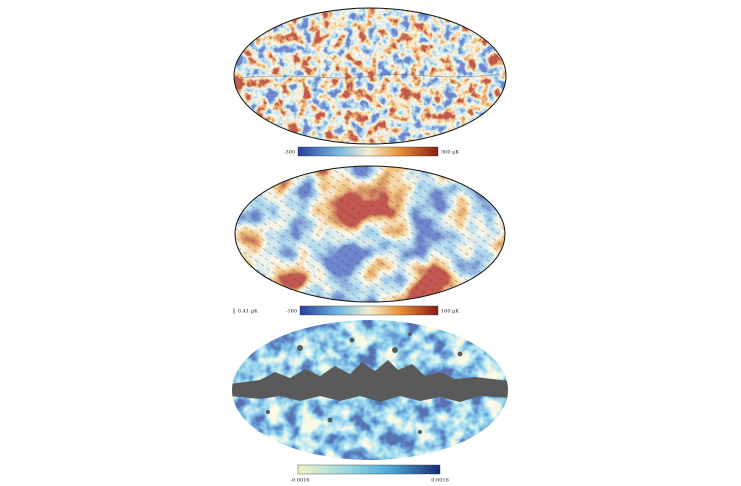  I want to click on colorbar-min: -0.0016, so click(299, 481).